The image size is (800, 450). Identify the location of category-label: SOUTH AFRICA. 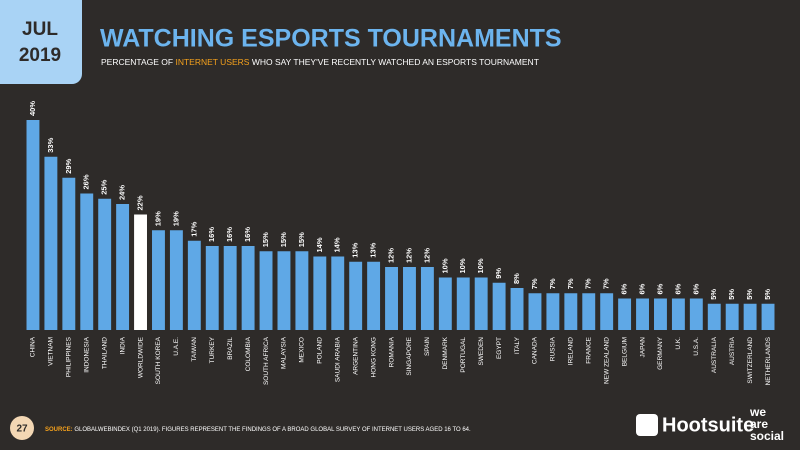
(266, 360).